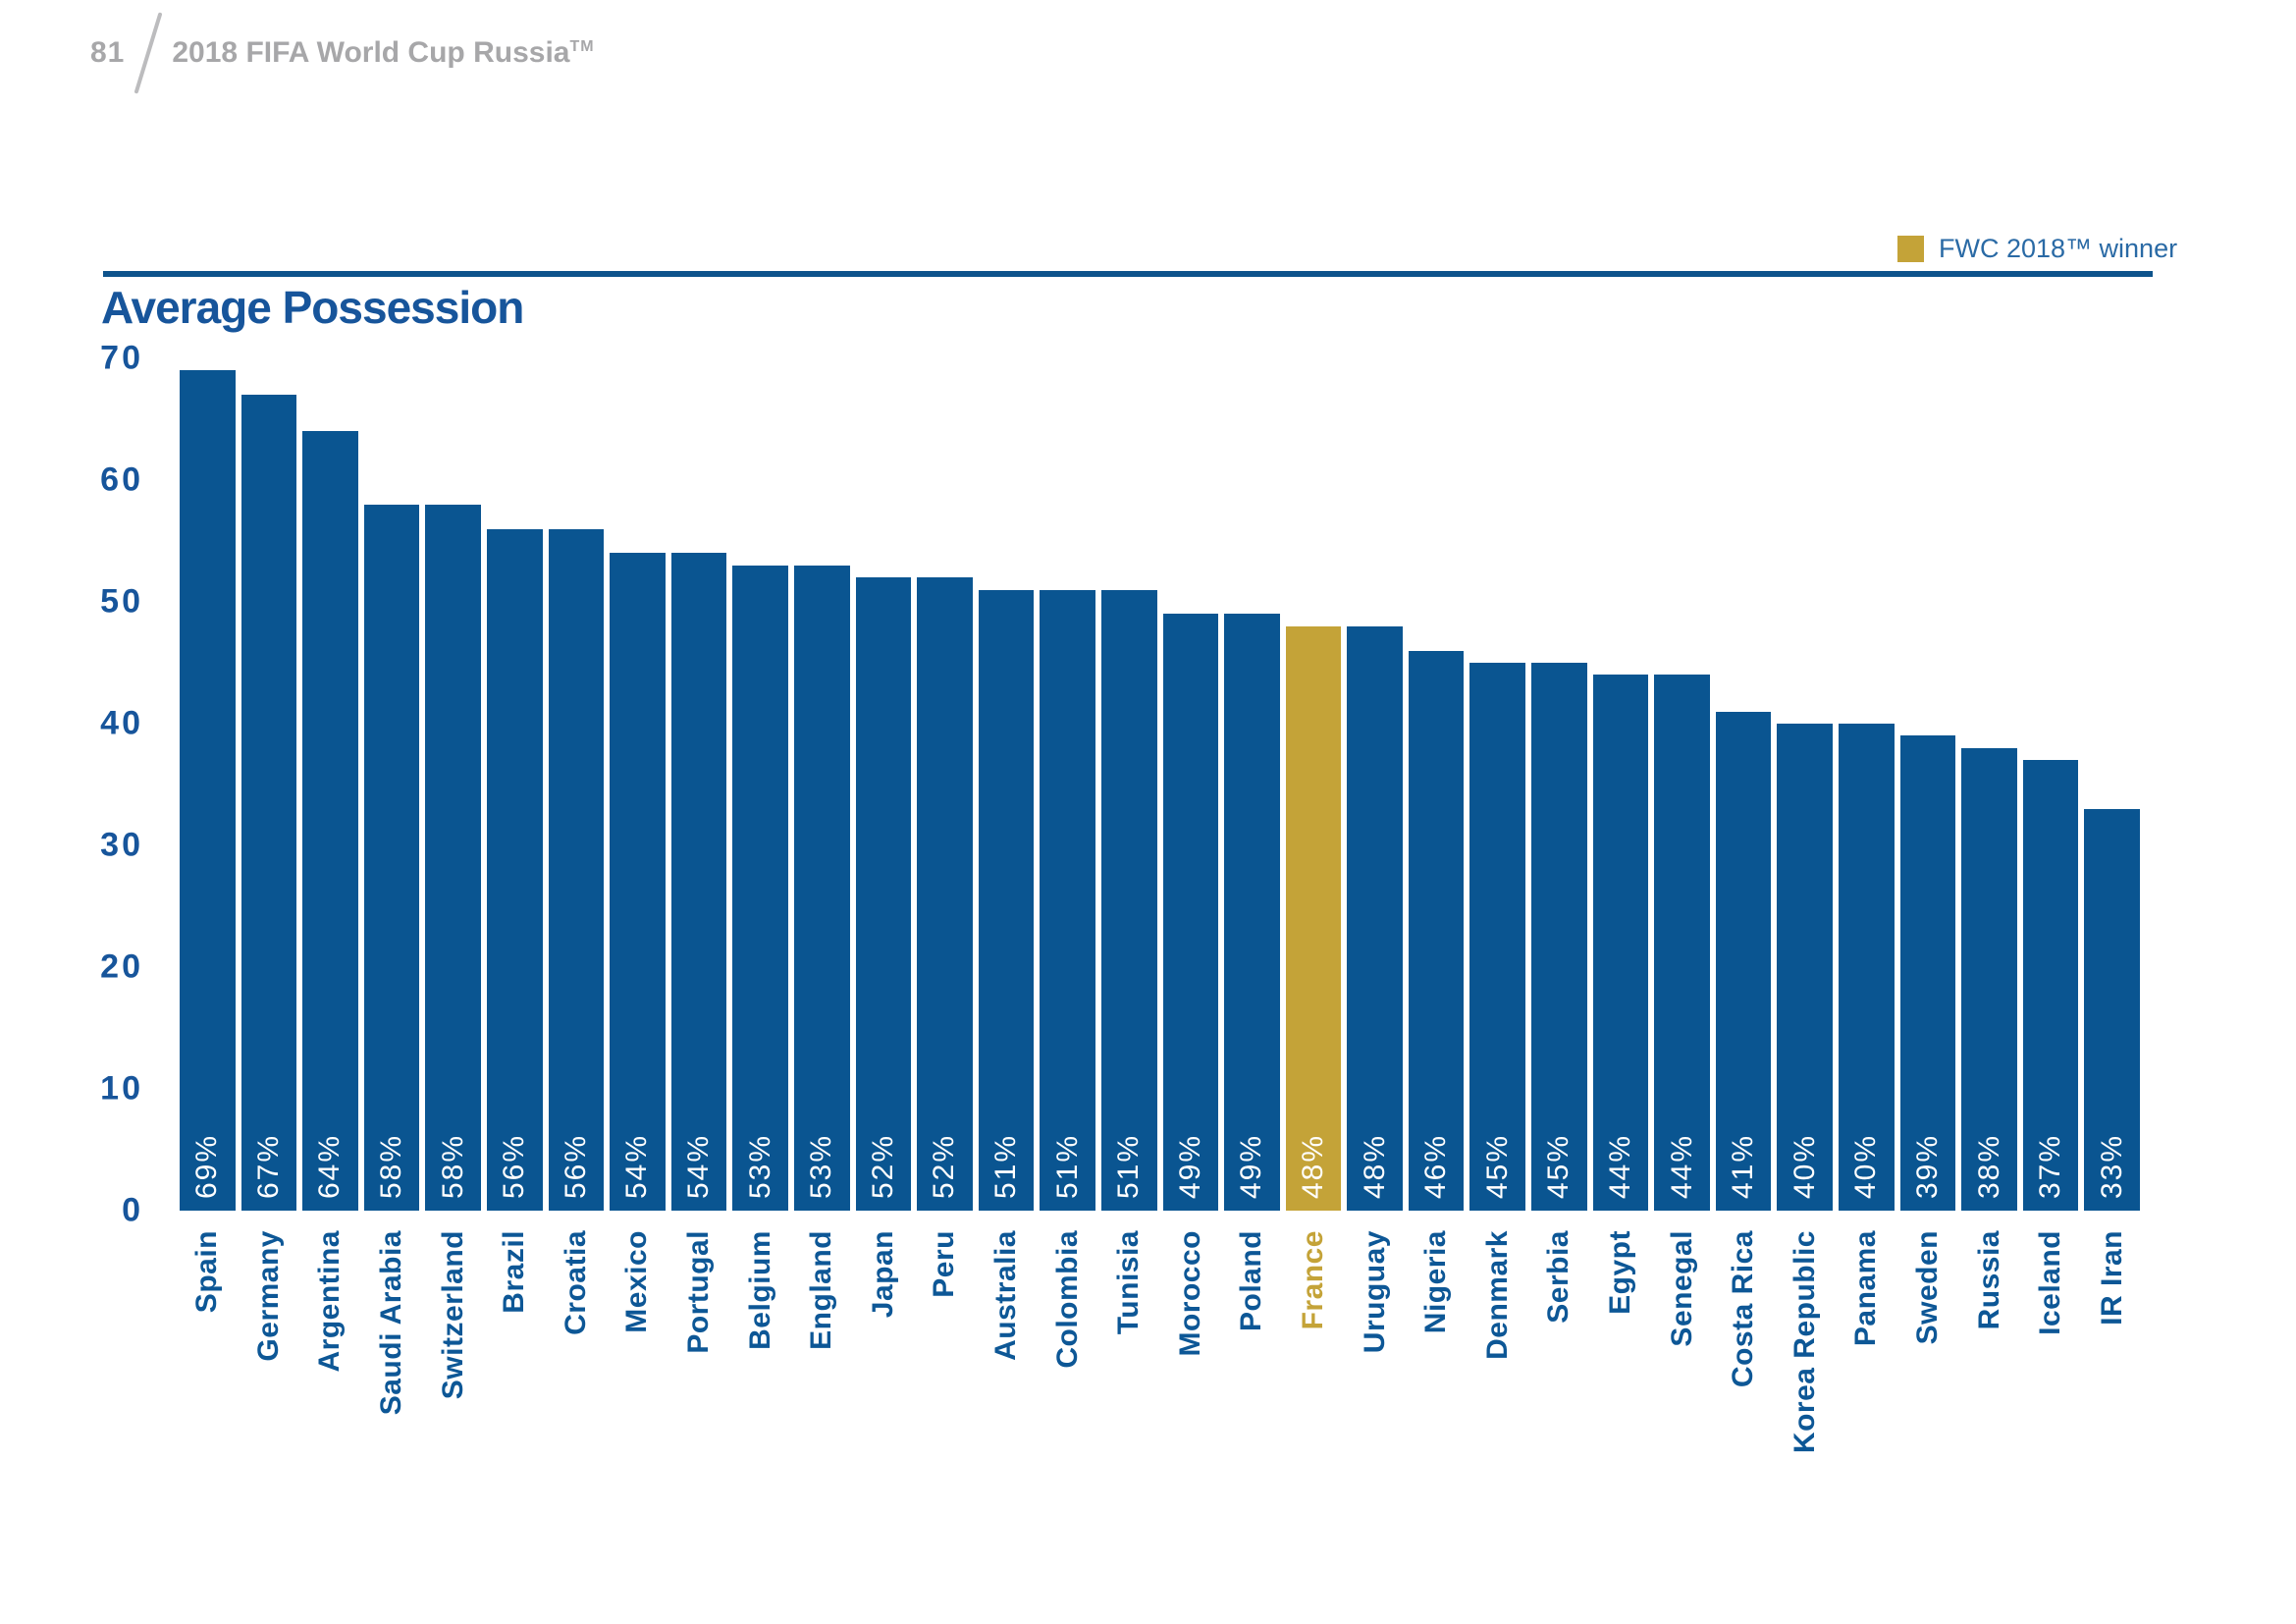 The height and width of the screenshot is (1624, 2296). Describe the element at coordinates (2112, 784) in the screenshot. I see `bar-column: 33%` at that location.